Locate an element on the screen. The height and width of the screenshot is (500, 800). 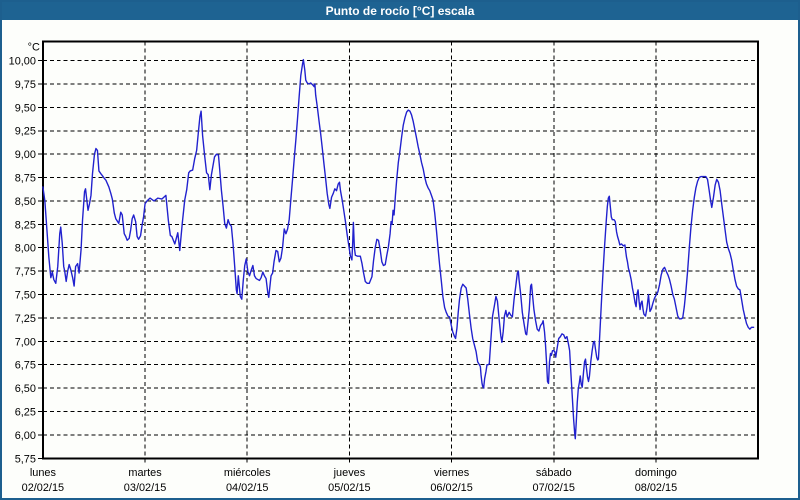
x-date-label: 02/02/15 is located at coordinates (43, 488).